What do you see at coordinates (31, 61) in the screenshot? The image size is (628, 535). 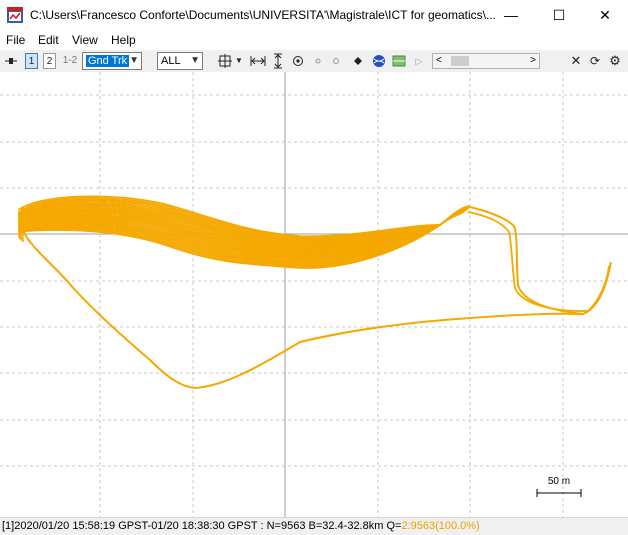 I see `solution-1-button: 1` at bounding box center [31, 61].